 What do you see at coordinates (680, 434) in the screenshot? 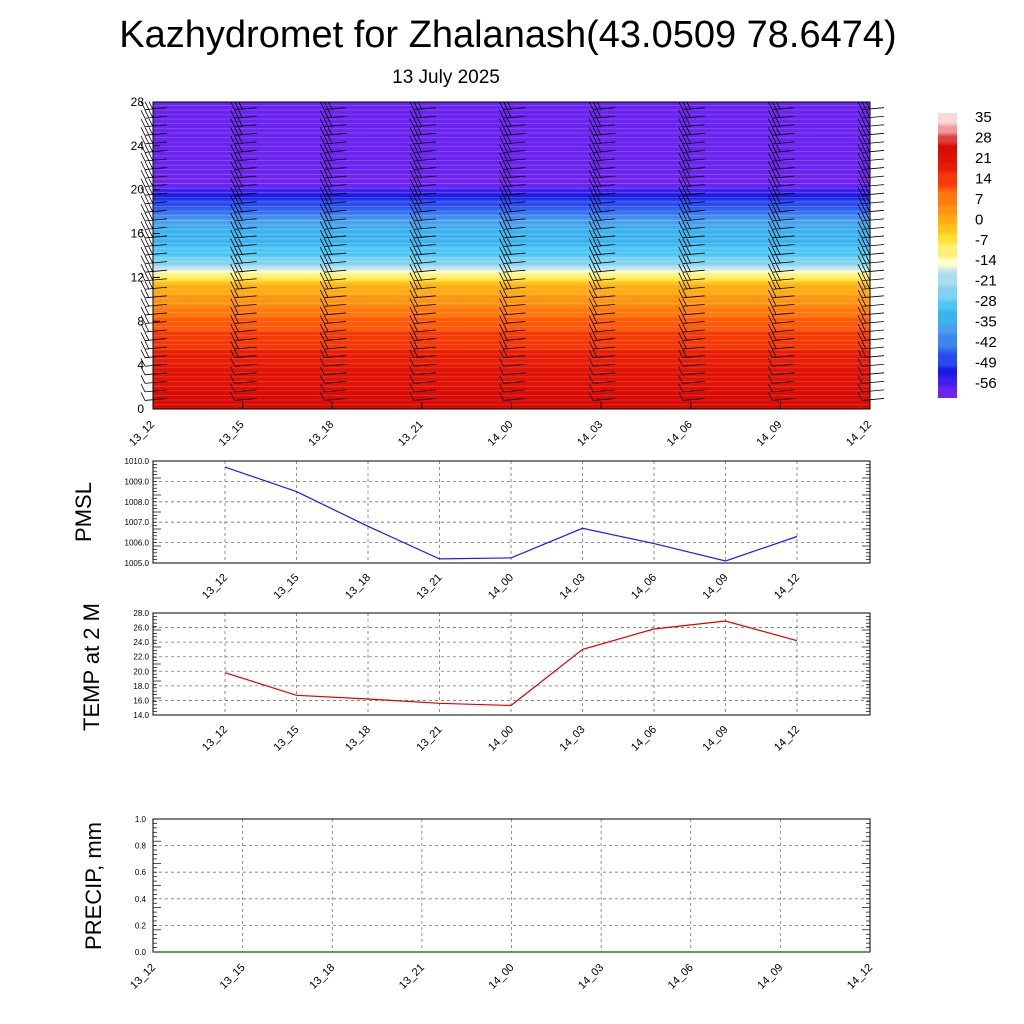
I see `x-tick-label: 14_06` at bounding box center [680, 434].